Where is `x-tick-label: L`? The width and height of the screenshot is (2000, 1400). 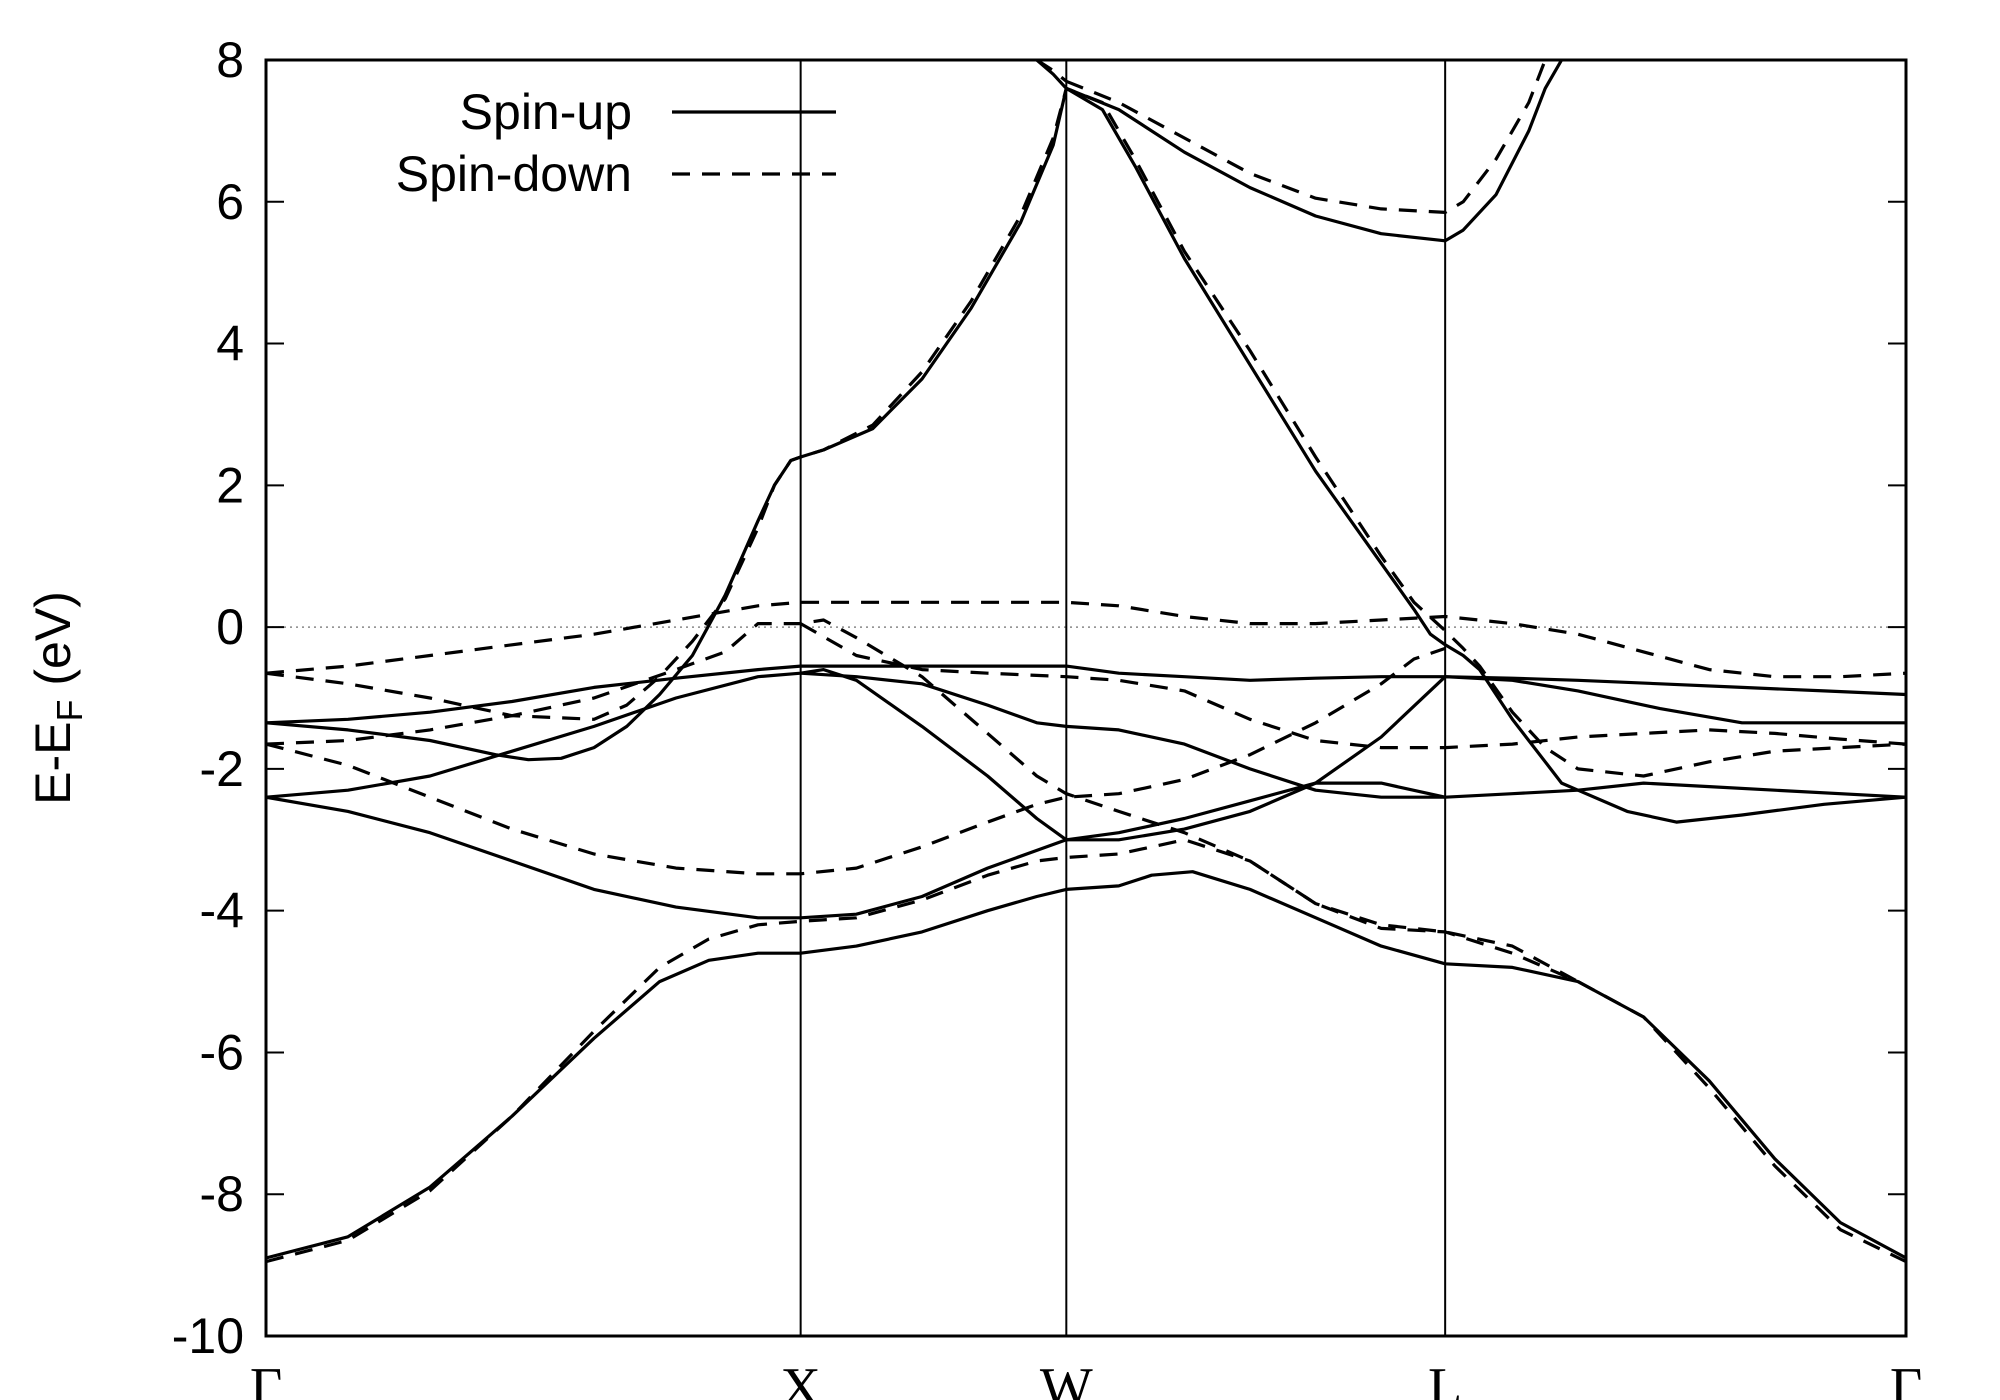
x-tick-label: L is located at coordinates (1445, 1378).